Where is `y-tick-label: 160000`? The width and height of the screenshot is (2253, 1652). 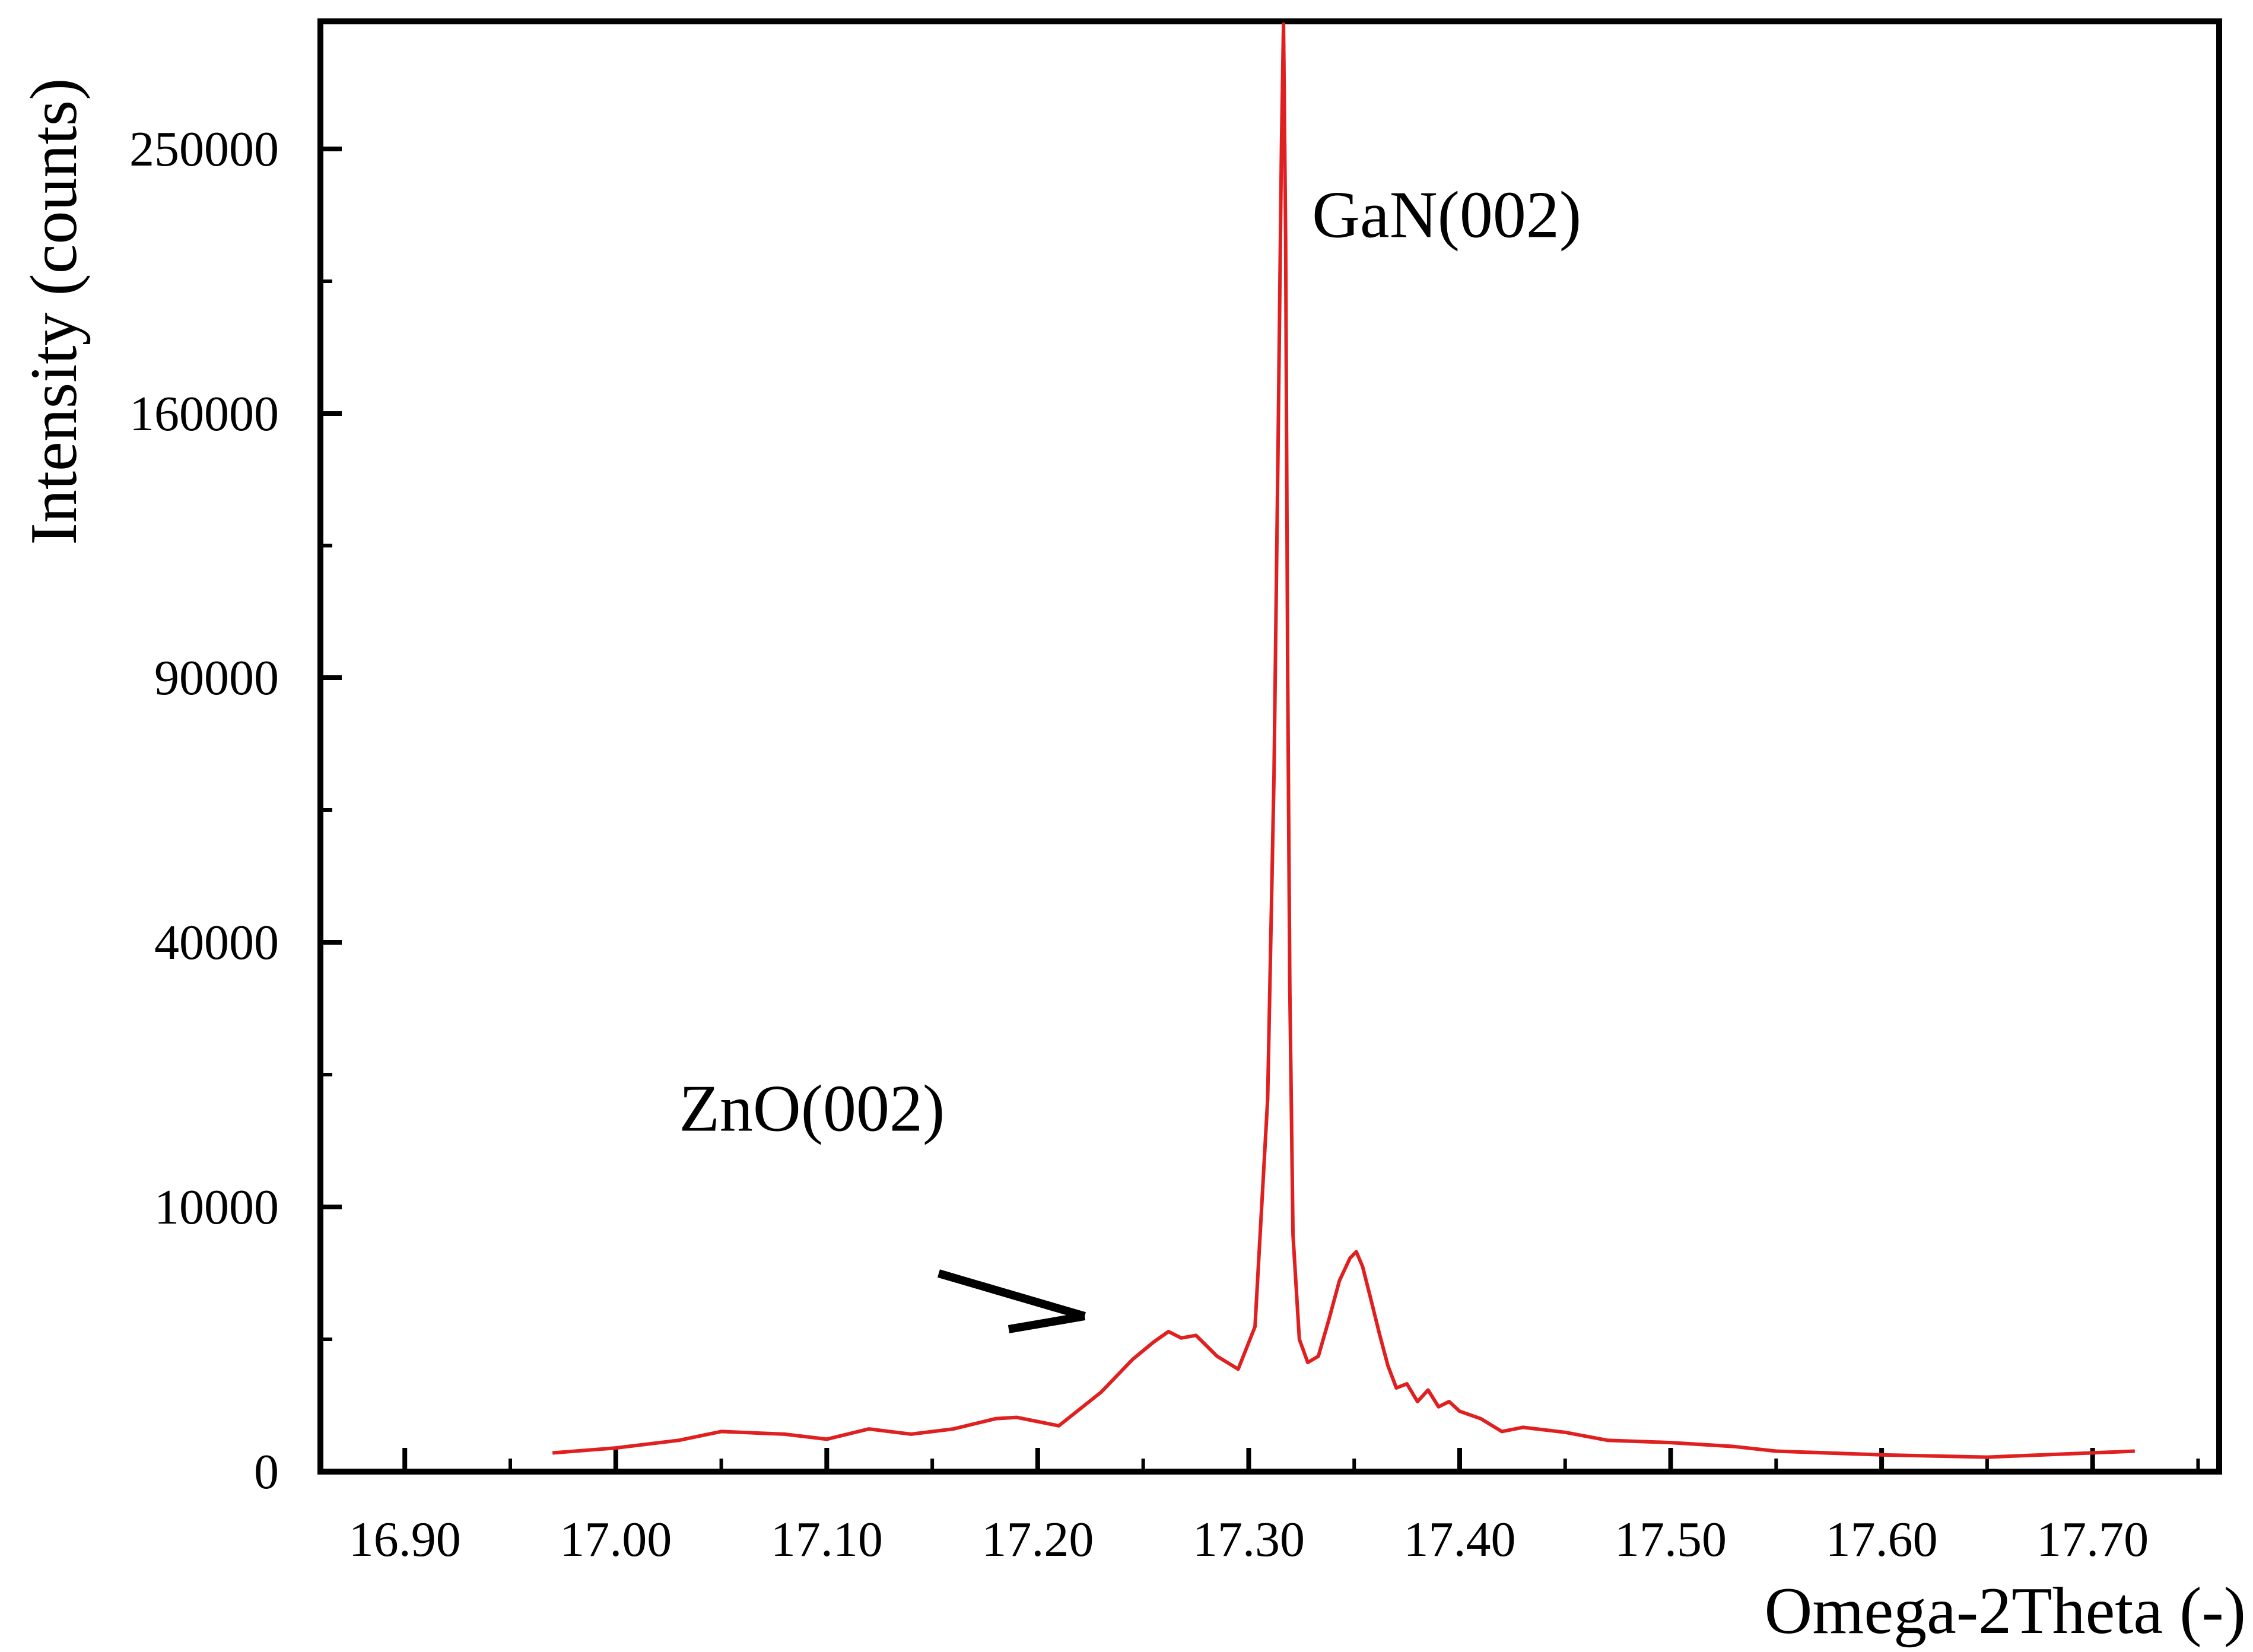
y-tick-label: 160000 is located at coordinates (204, 413).